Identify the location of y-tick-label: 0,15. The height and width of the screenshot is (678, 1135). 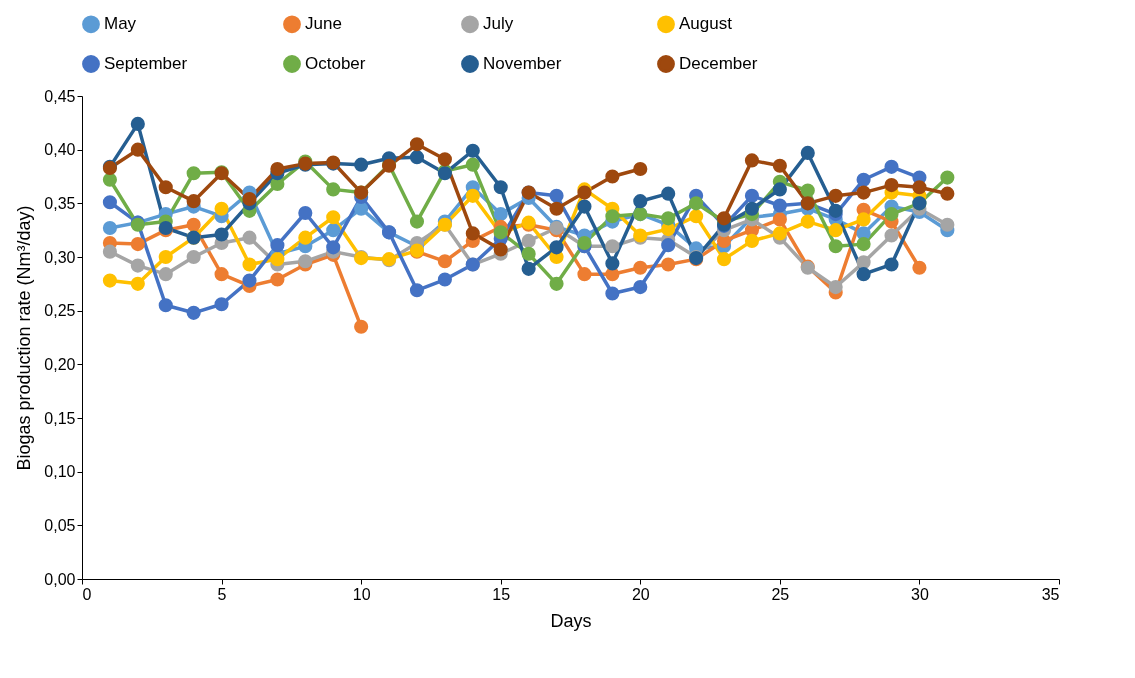
(60, 418).